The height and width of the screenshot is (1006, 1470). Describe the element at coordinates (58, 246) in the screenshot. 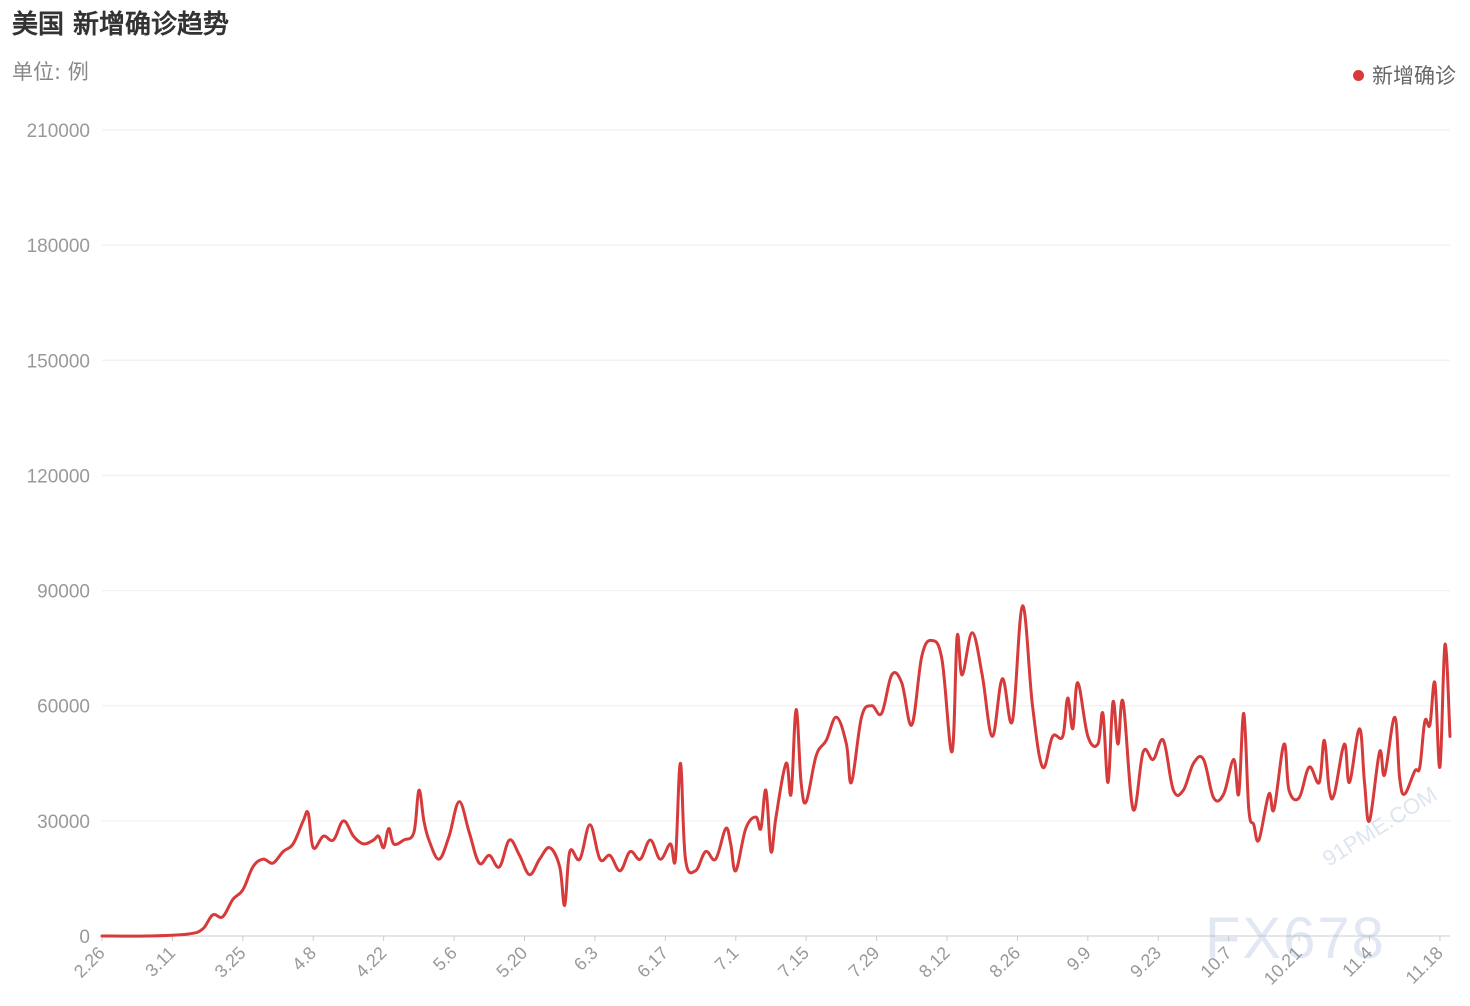

I see `y-tick-label: 180000` at that location.